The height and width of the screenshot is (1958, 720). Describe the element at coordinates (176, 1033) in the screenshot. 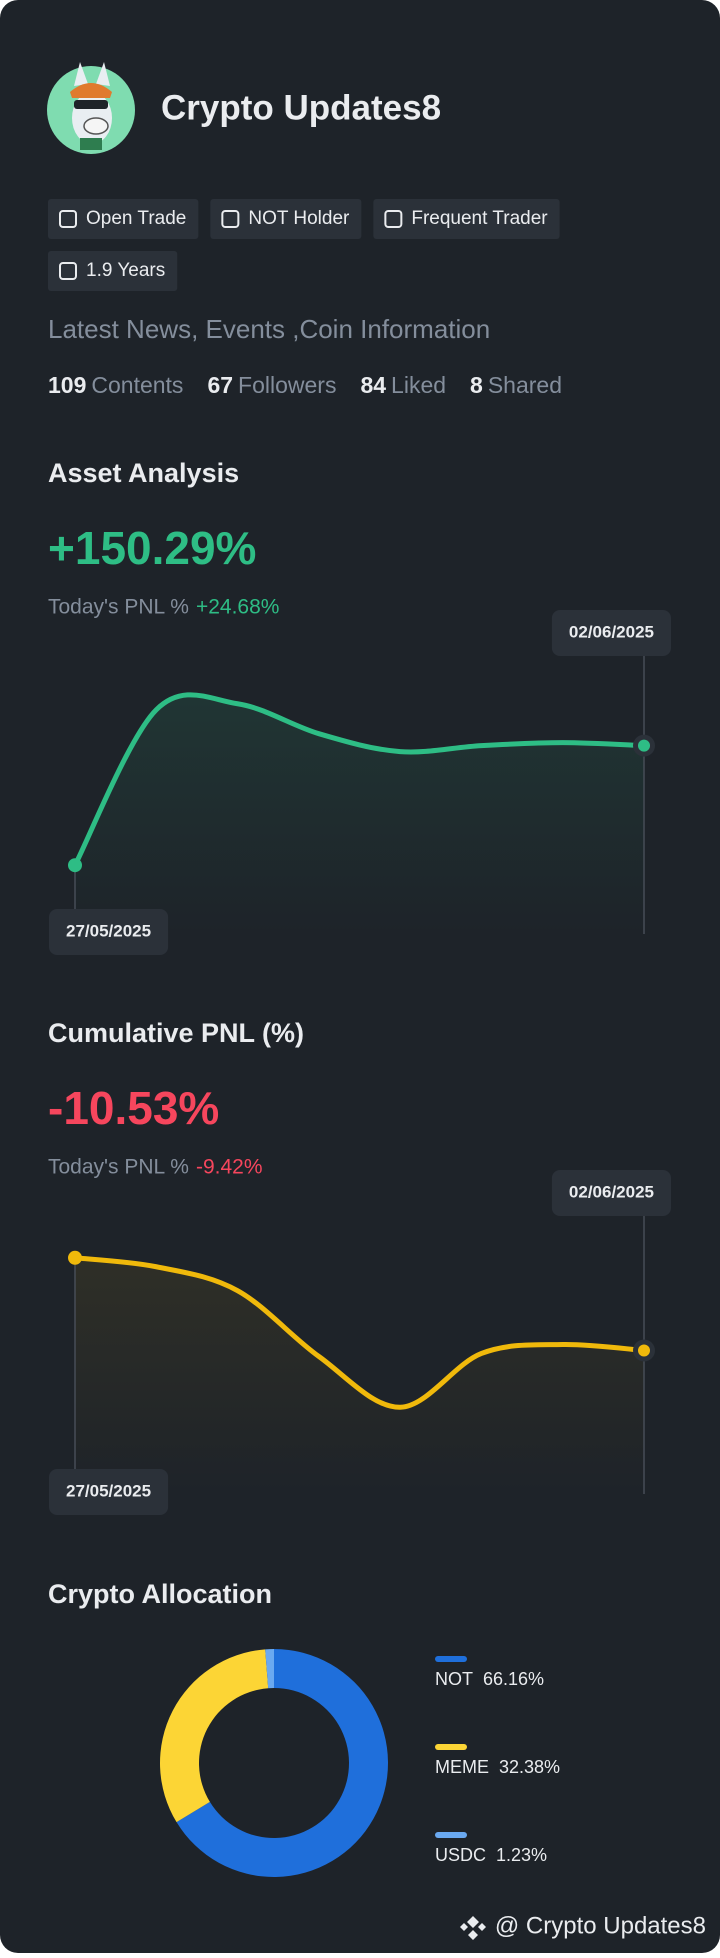

I see `section-title: Cumulative PNL (%)` at that location.